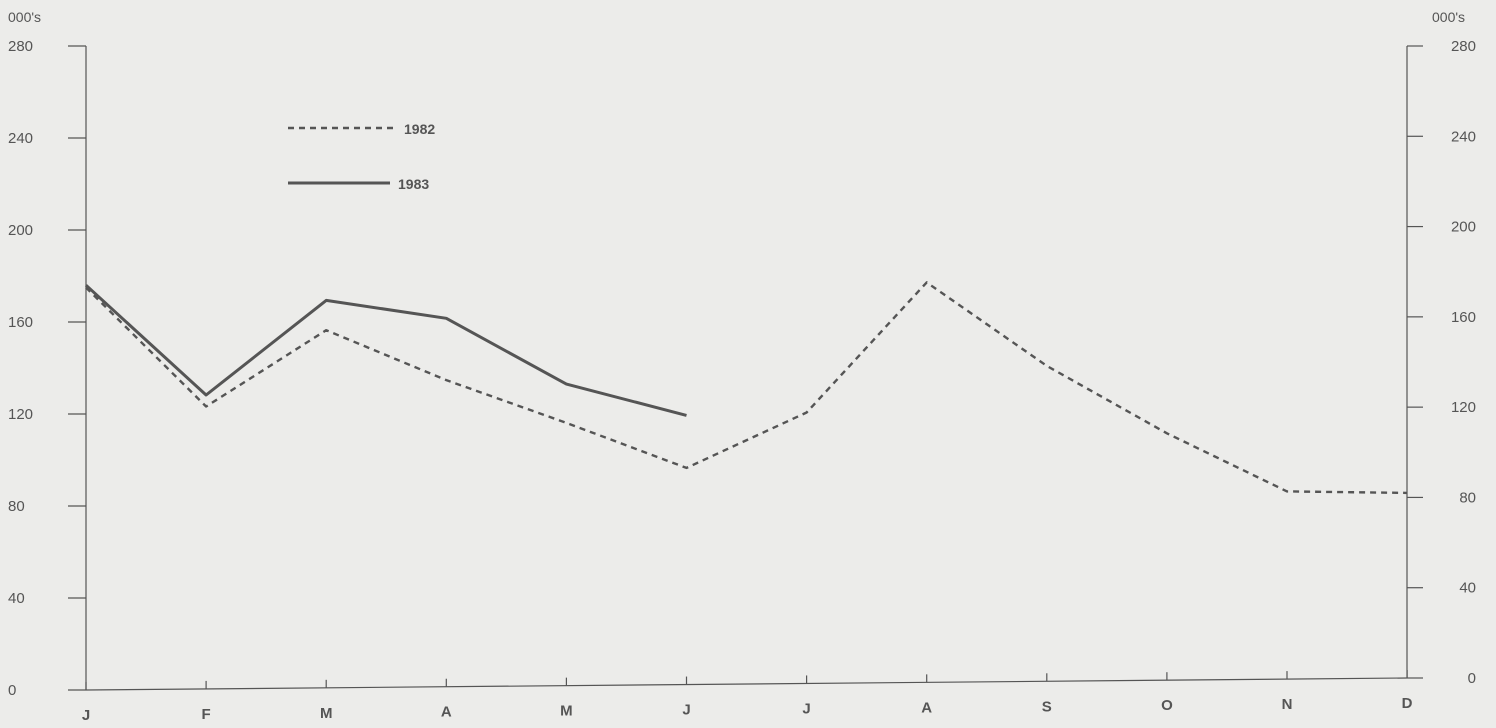  Describe the element at coordinates (1467, 497) in the screenshot. I see `right-tick-label: 80` at that location.